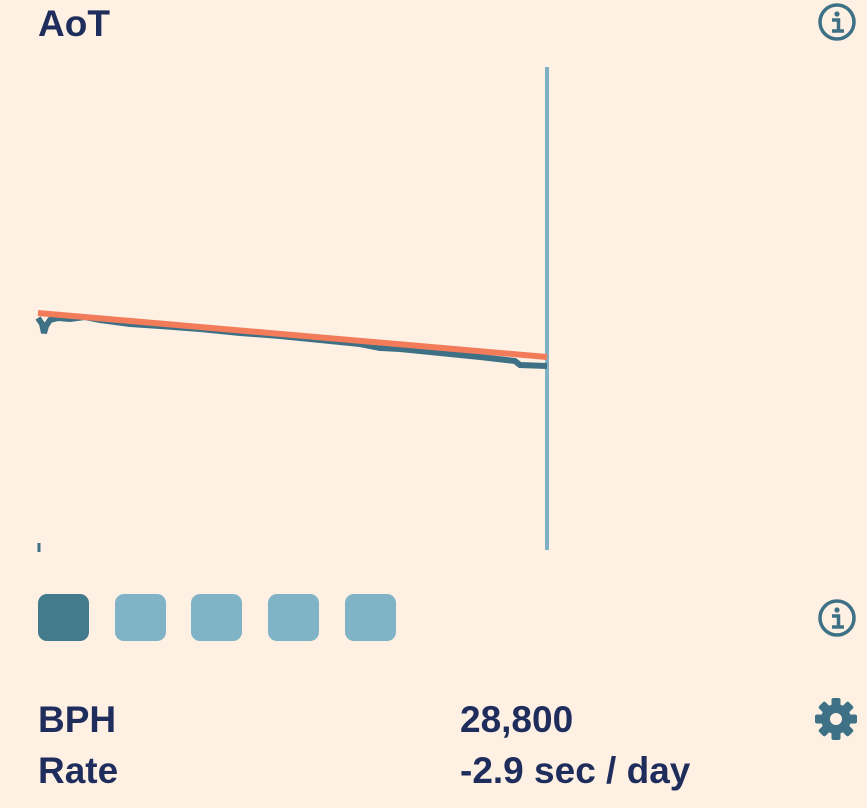  I want to click on title: AoT, so click(74, 23).